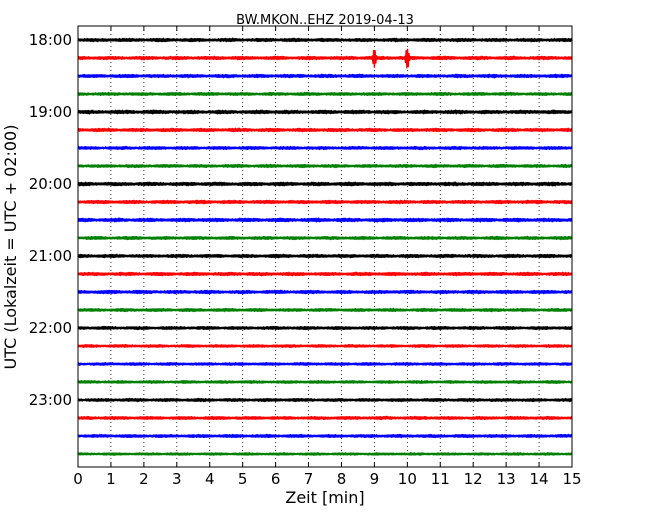 This screenshot has height=520, width=650. What do you see at coordinates (50, 112) in the screenshot?
I see `y-tick-label: 19:00` at bounding box center [50, 112].